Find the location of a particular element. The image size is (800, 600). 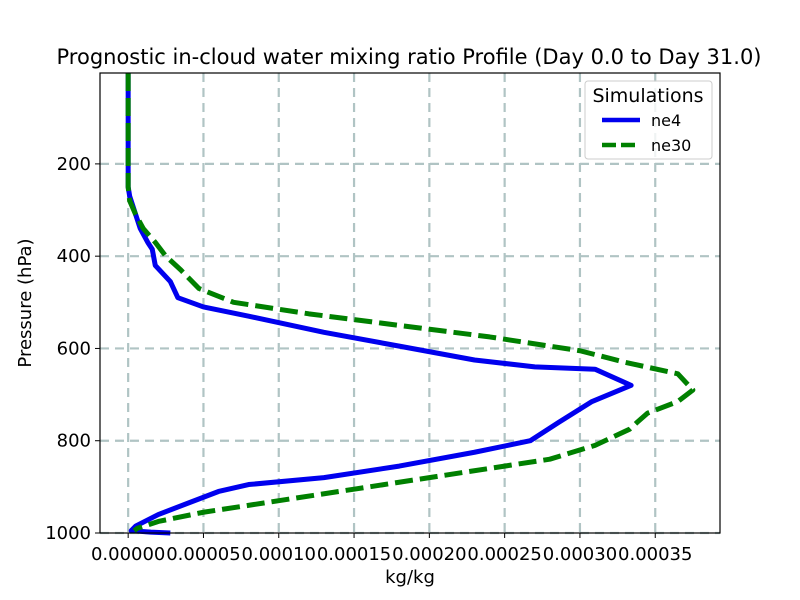

x-tick-label: 0.00025 is located at coordinates (504, 554).